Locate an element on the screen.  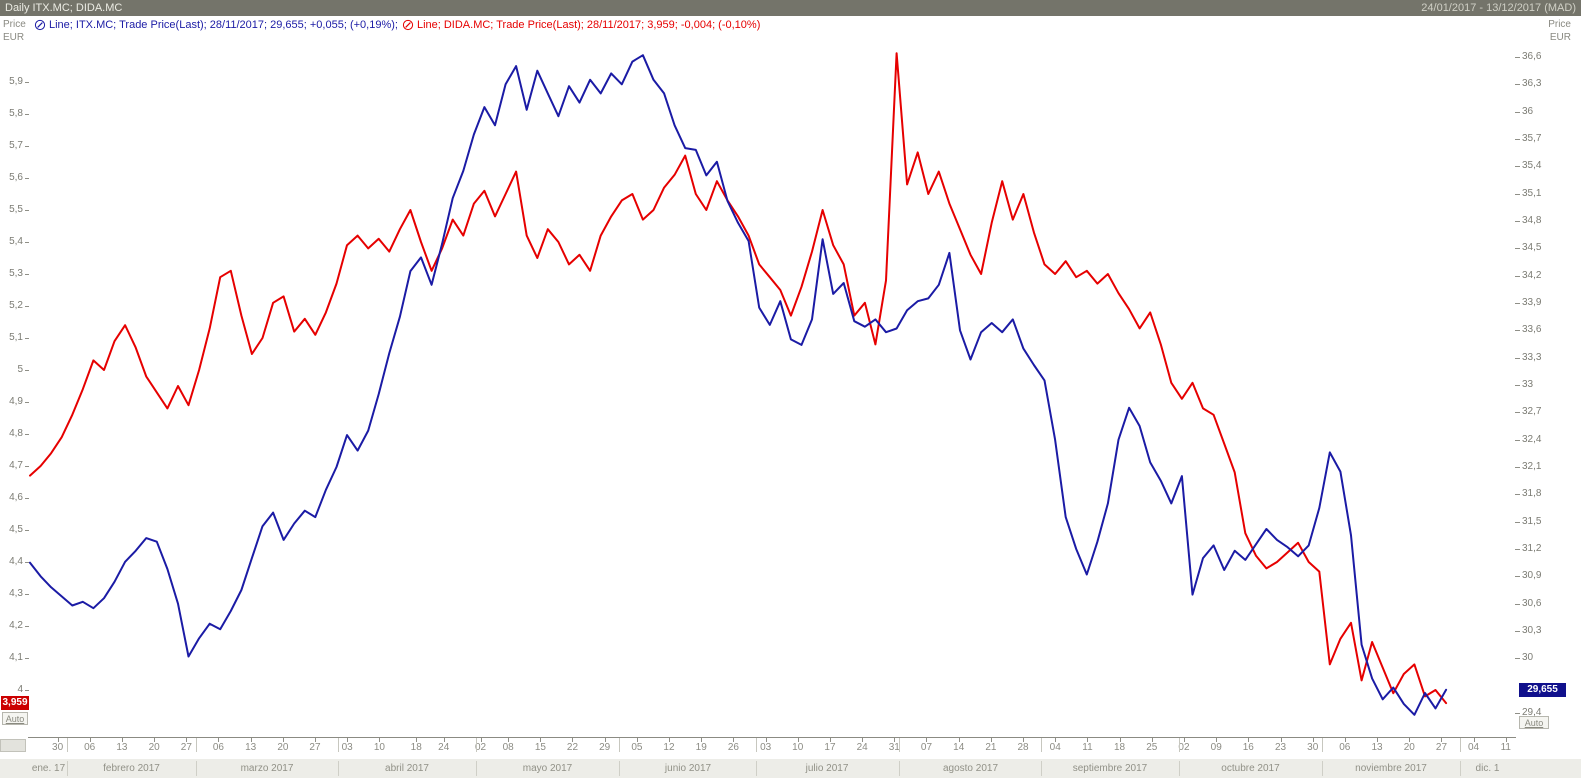
x-axis-day-label: 07 is located at coordinates (926, 747).